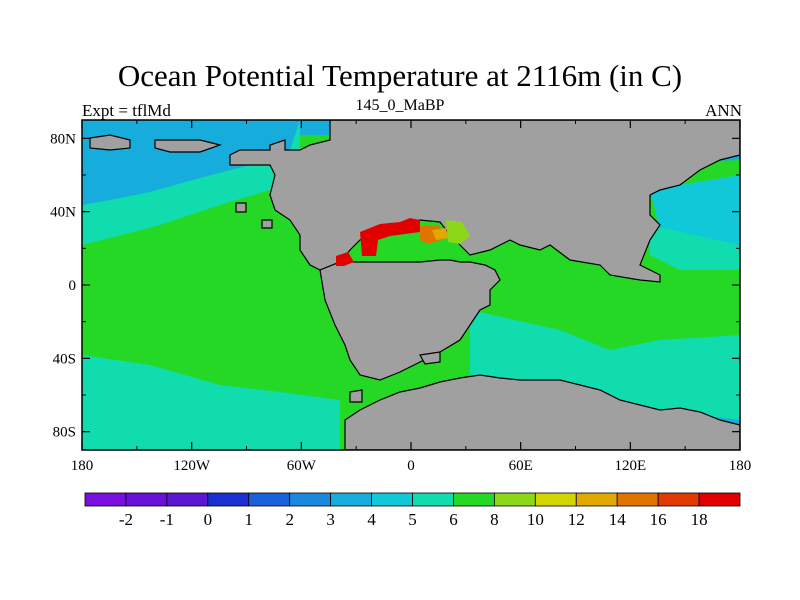 Image resolution: width=800 pixels, height=600 pixels. I want to click on colorbar-label: -1, so click(167, 519).